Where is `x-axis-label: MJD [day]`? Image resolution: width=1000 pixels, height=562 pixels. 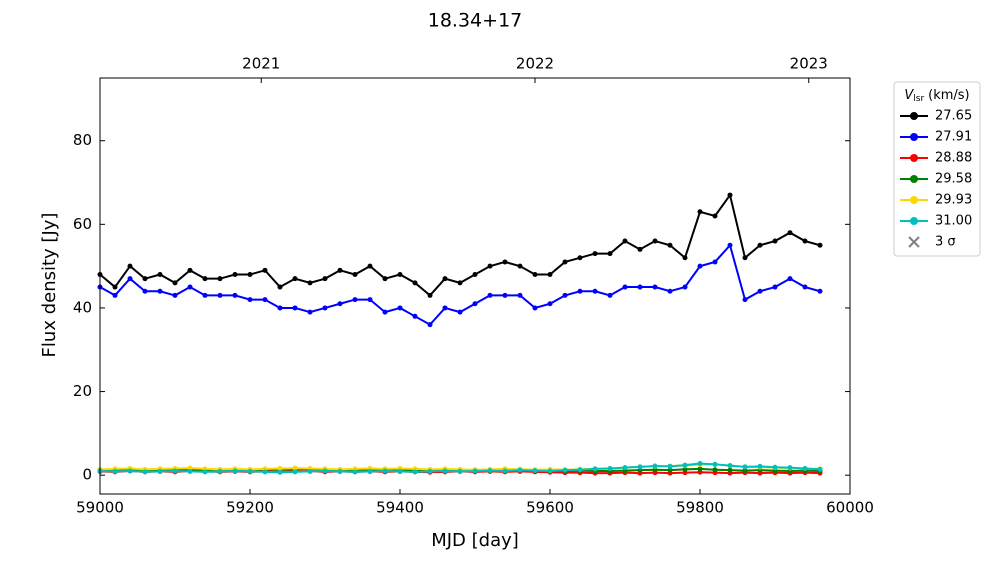 x-axis-label: MJD [day] is located at coordinates (475, 540).